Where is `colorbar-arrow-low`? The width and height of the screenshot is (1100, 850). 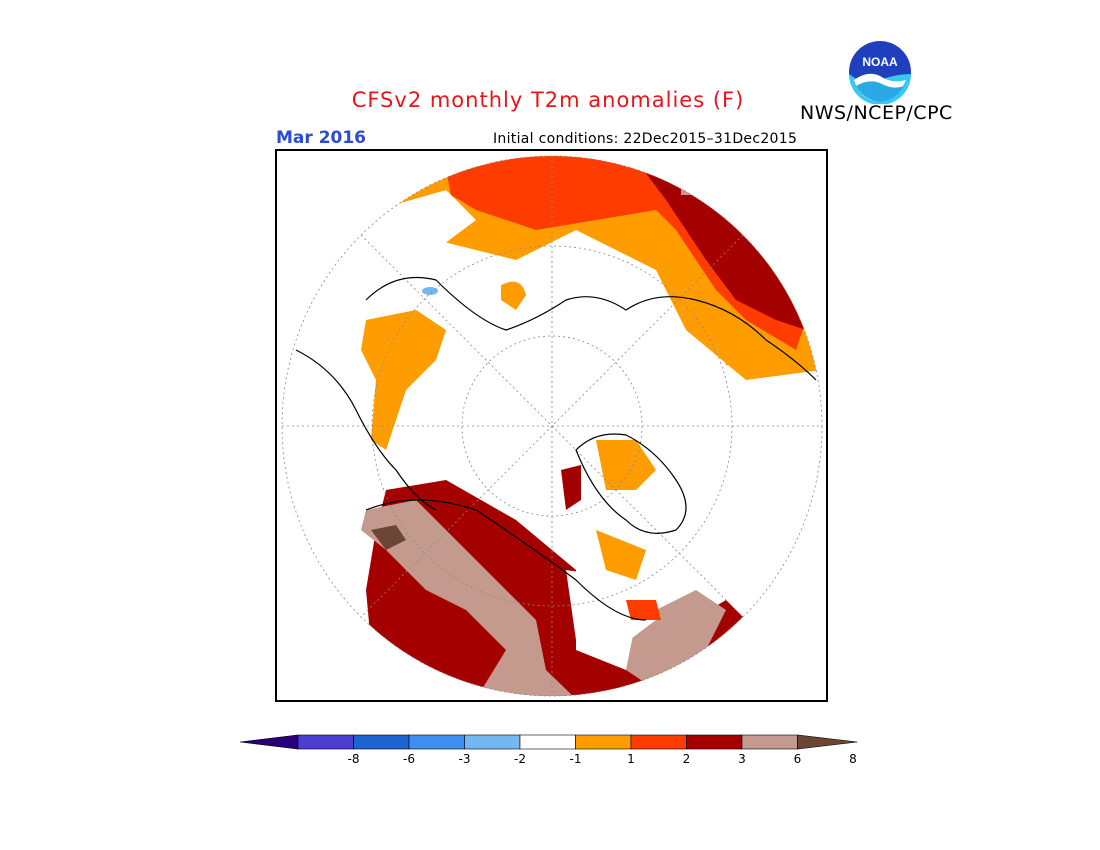 colorbar-arrow-low is located at coordinates (269, 742).